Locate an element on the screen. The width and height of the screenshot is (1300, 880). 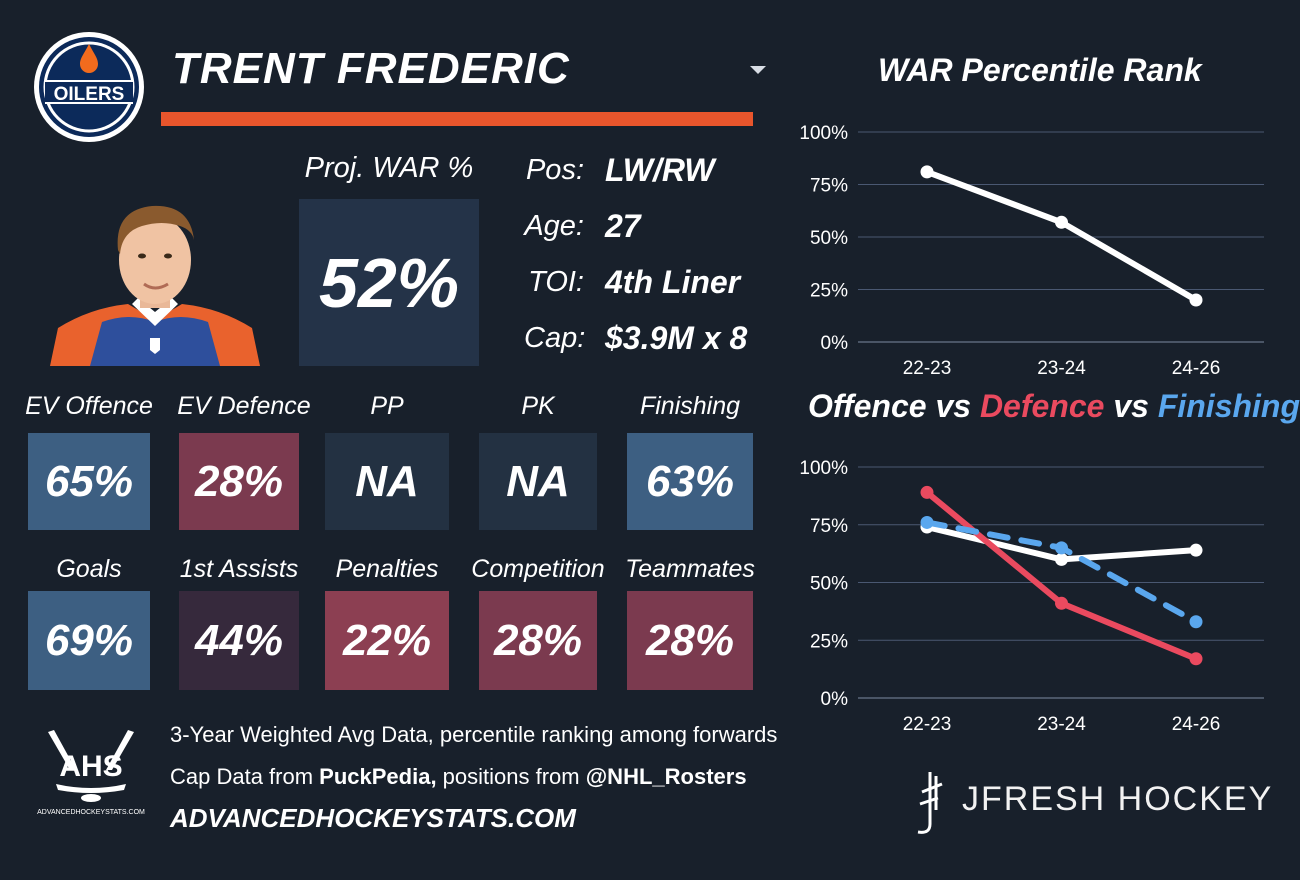
war-percentile-chart: 0% 25% 50% 75% 100% 22-23 23-24 24-26 is located at coordinates (1031, 251).